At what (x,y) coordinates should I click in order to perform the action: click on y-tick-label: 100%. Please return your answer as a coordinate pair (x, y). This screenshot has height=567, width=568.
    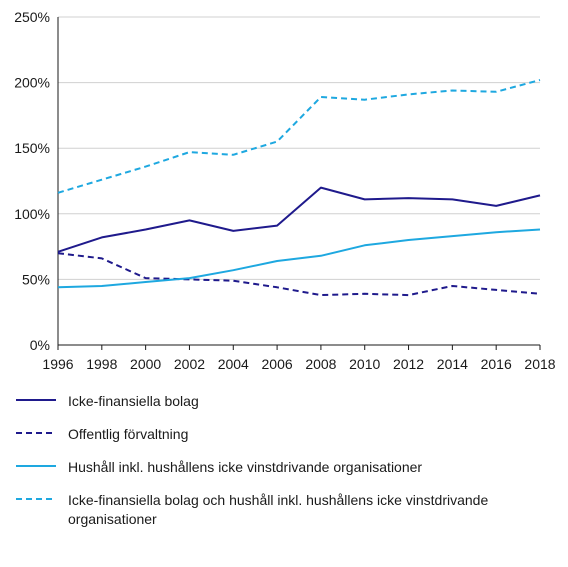
    Looking at the image, I should click on (32, 214).